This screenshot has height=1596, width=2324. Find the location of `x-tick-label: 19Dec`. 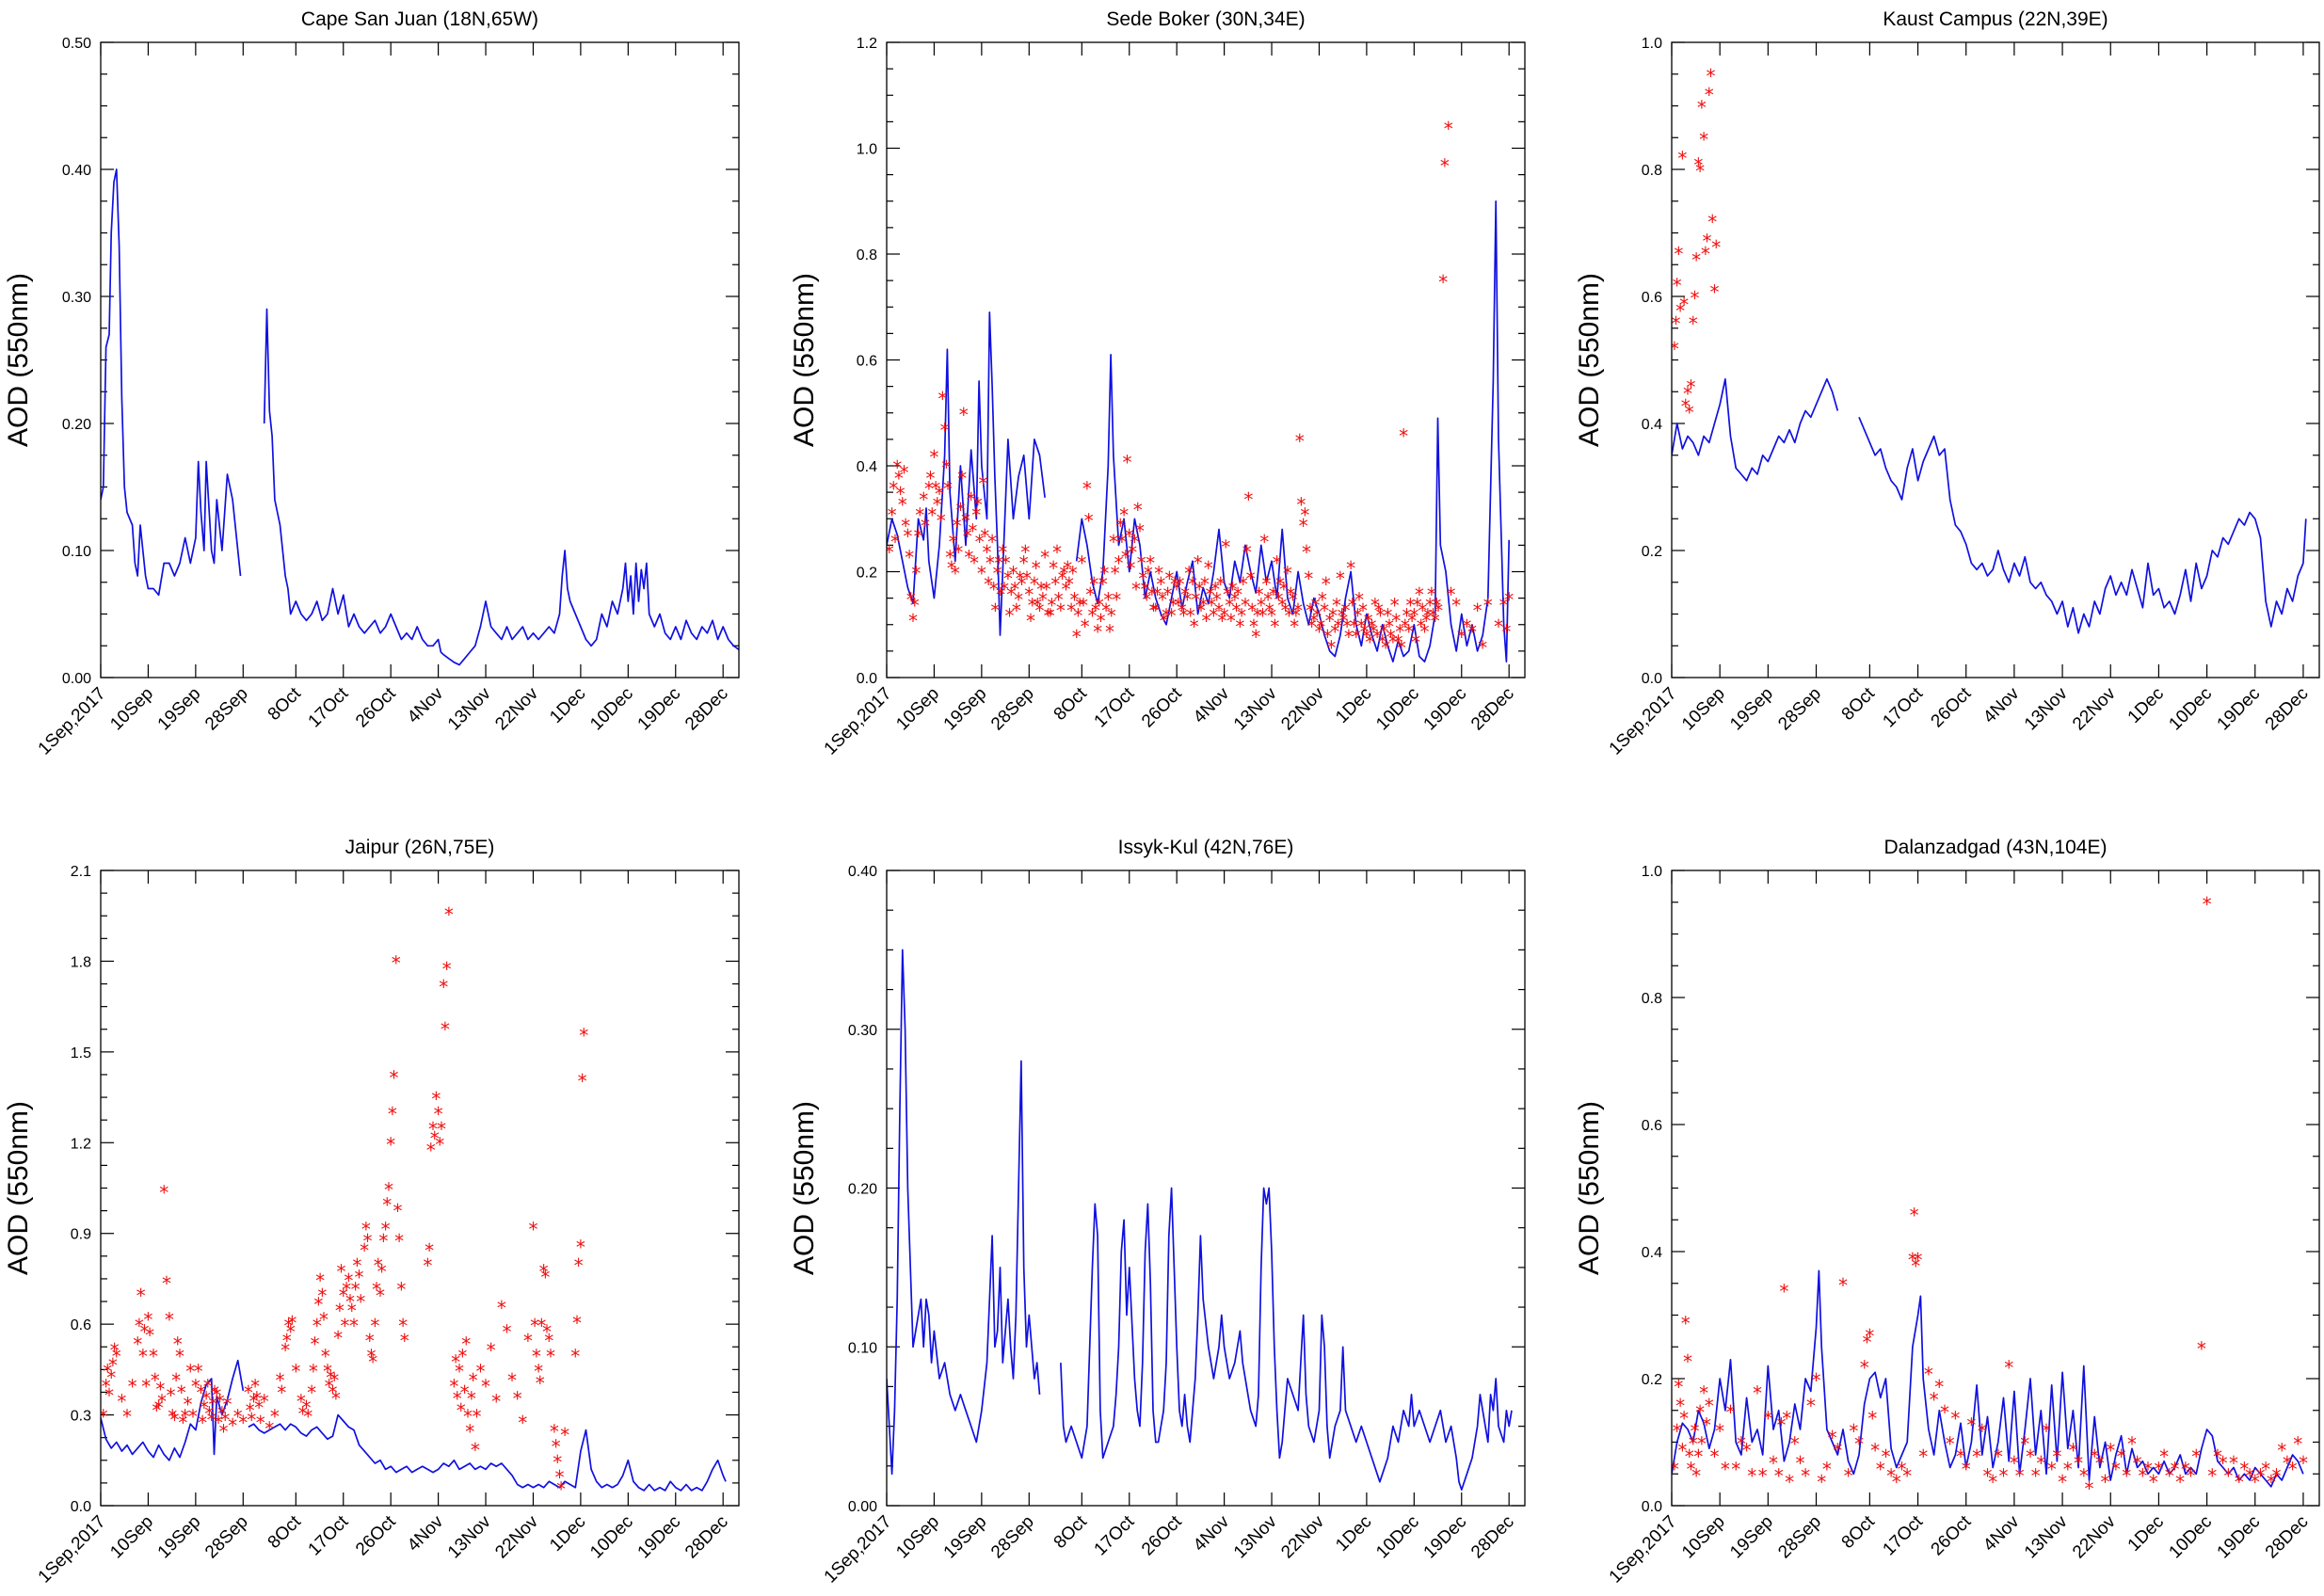

x-tick-label: 19Dec is located at coordinates (660, 709).